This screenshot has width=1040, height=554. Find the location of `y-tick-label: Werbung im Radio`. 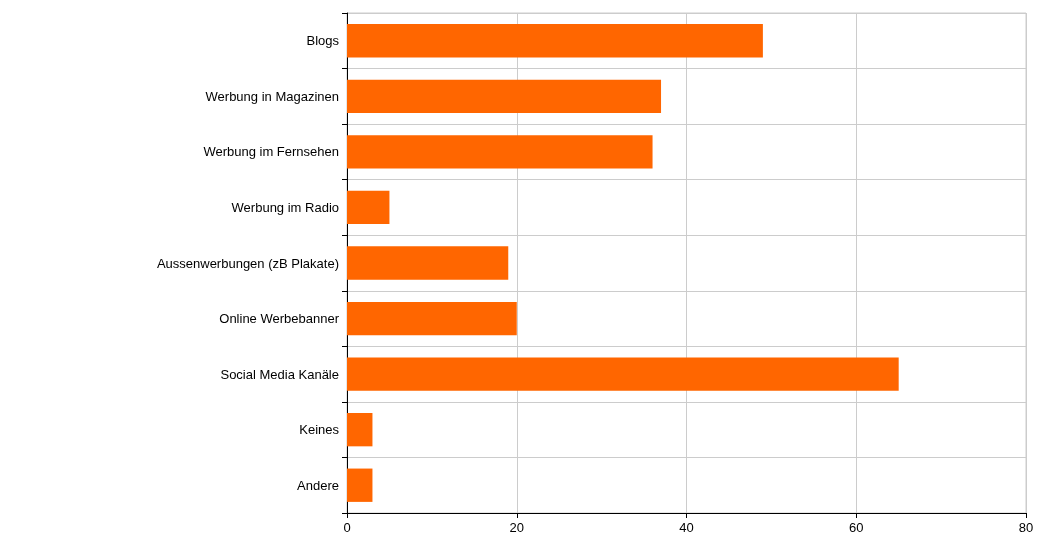

y-tick-label: Werbung im Radio is located at coordinates (285, 207).